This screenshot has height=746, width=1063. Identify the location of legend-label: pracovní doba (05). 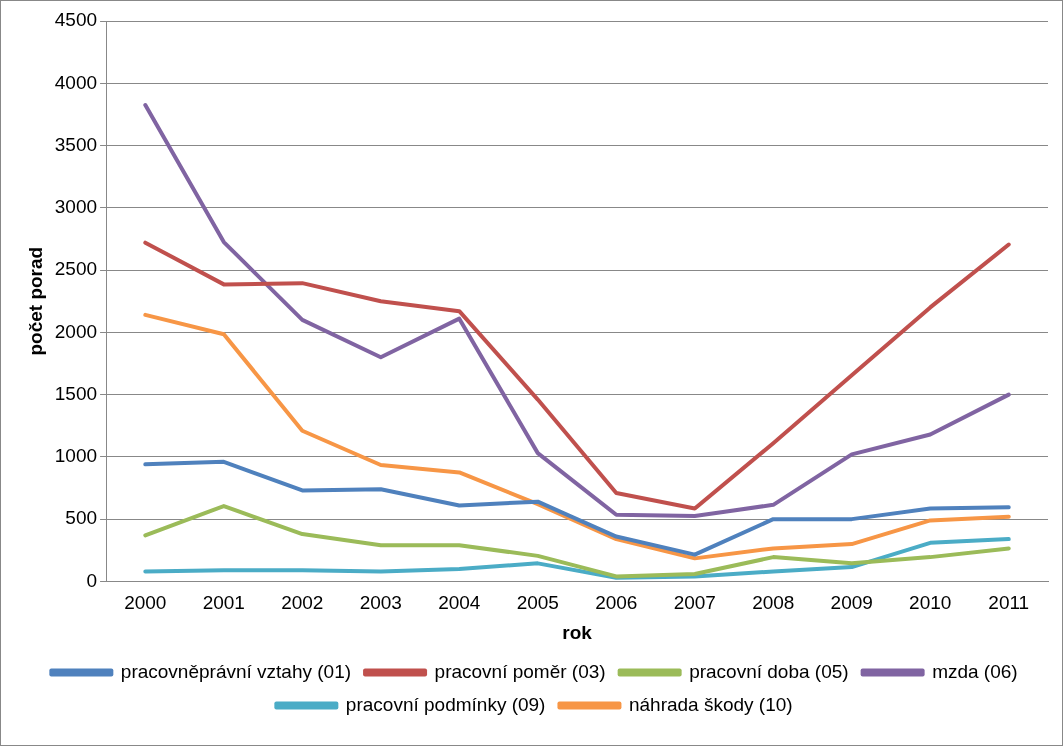
(769, 671).